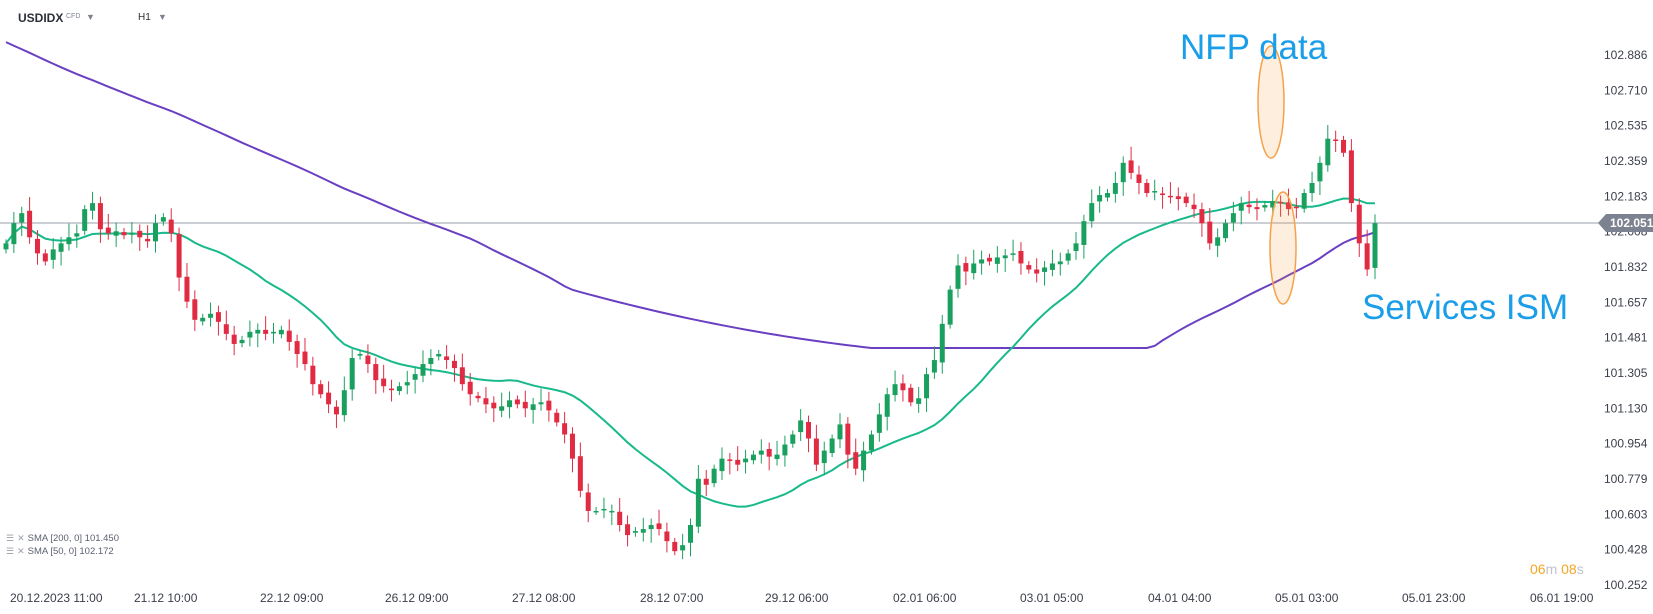 The height and width of the screenshot is (614, 1653). I want to click on indicator-label: SMA [50, 0] 102.172, so click(70, 551).